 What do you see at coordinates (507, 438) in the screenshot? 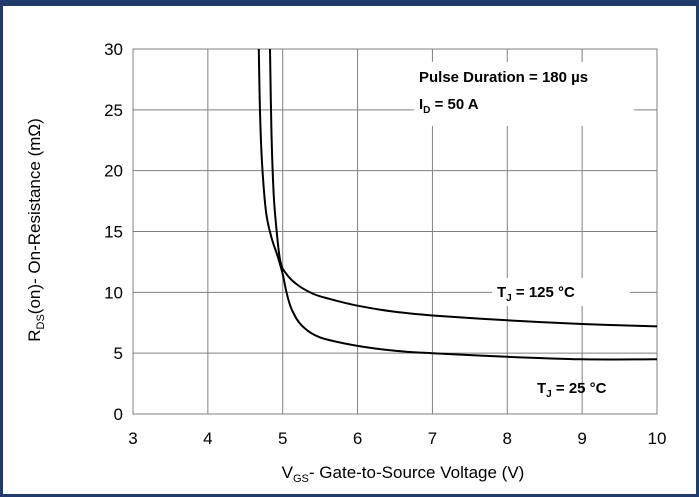
I see `x-tick-label: 8` at bounding box center [507, 438].